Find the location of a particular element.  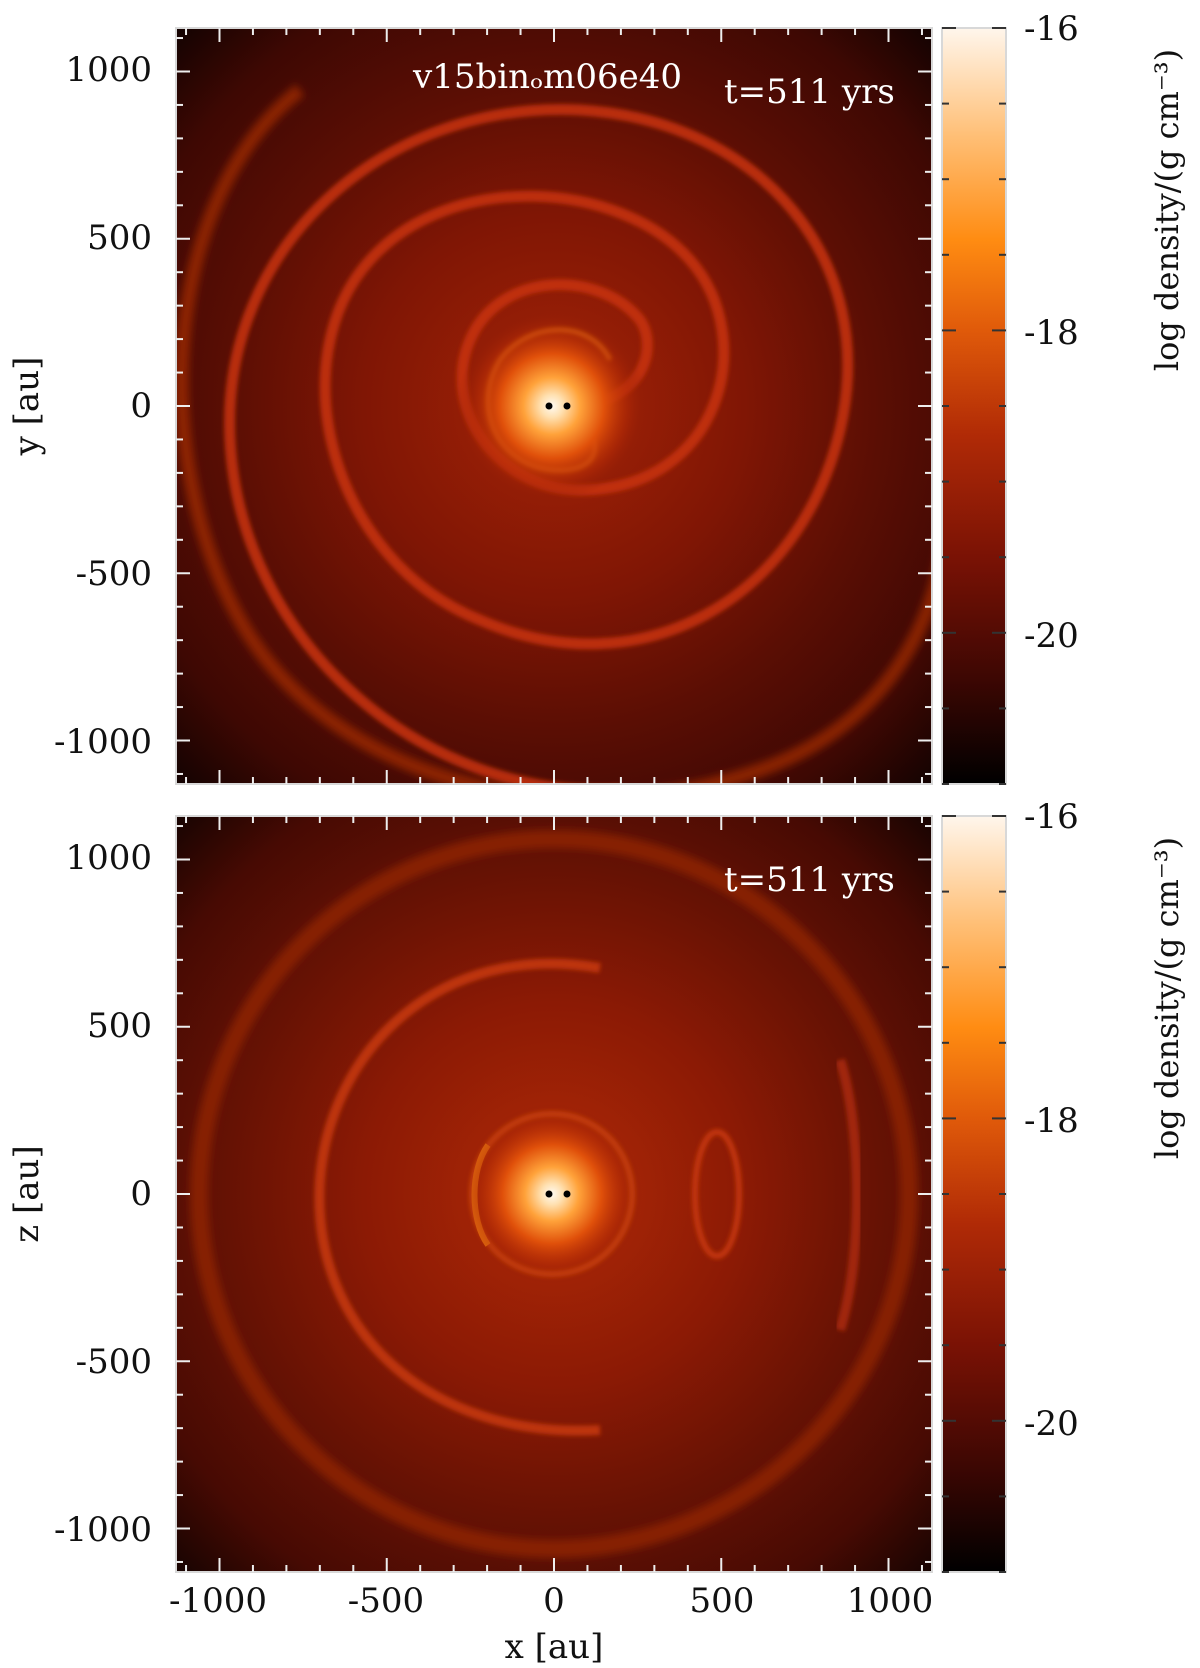

colorbar-ticks-xy is located at coordinates (974, 406).